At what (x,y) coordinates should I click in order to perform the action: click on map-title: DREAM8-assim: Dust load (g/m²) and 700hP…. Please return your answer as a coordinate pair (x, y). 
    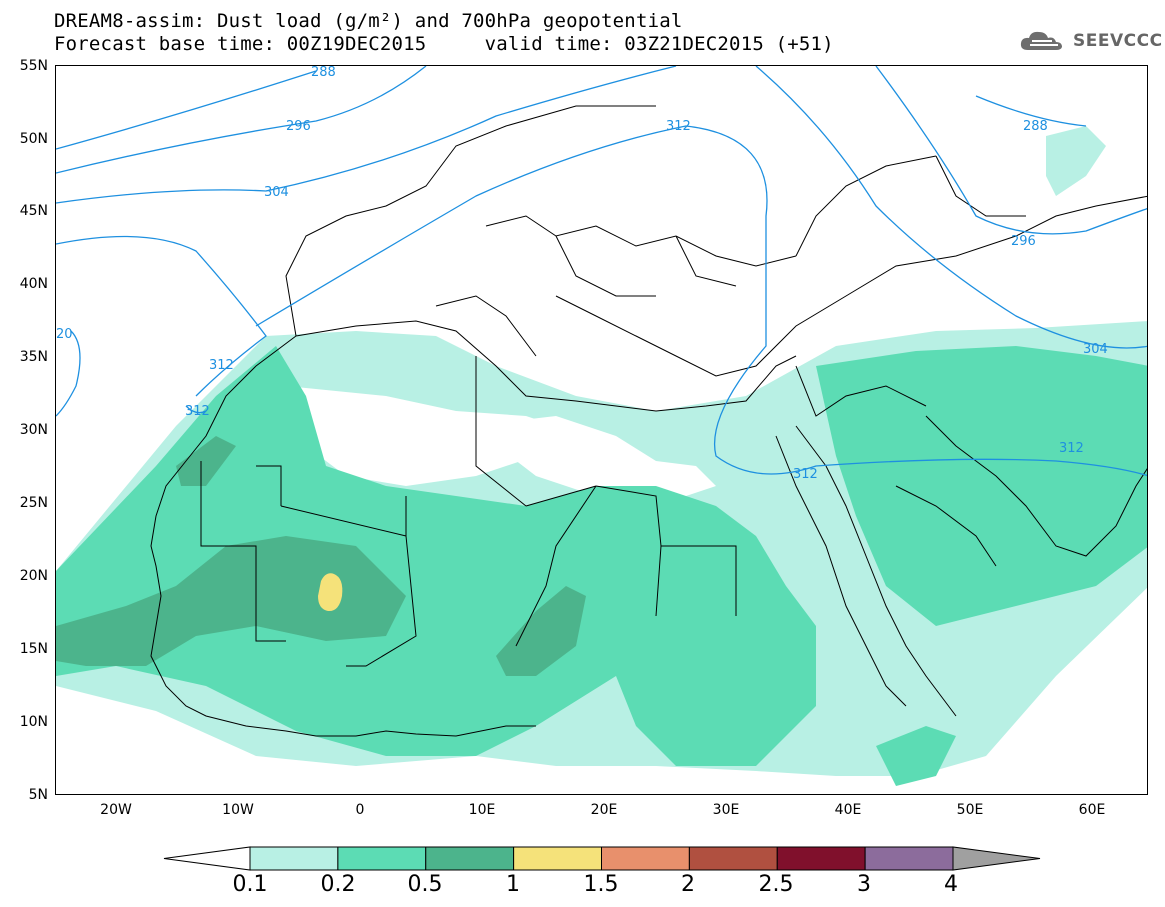
    Looking at the image, I should click on (368, 21).